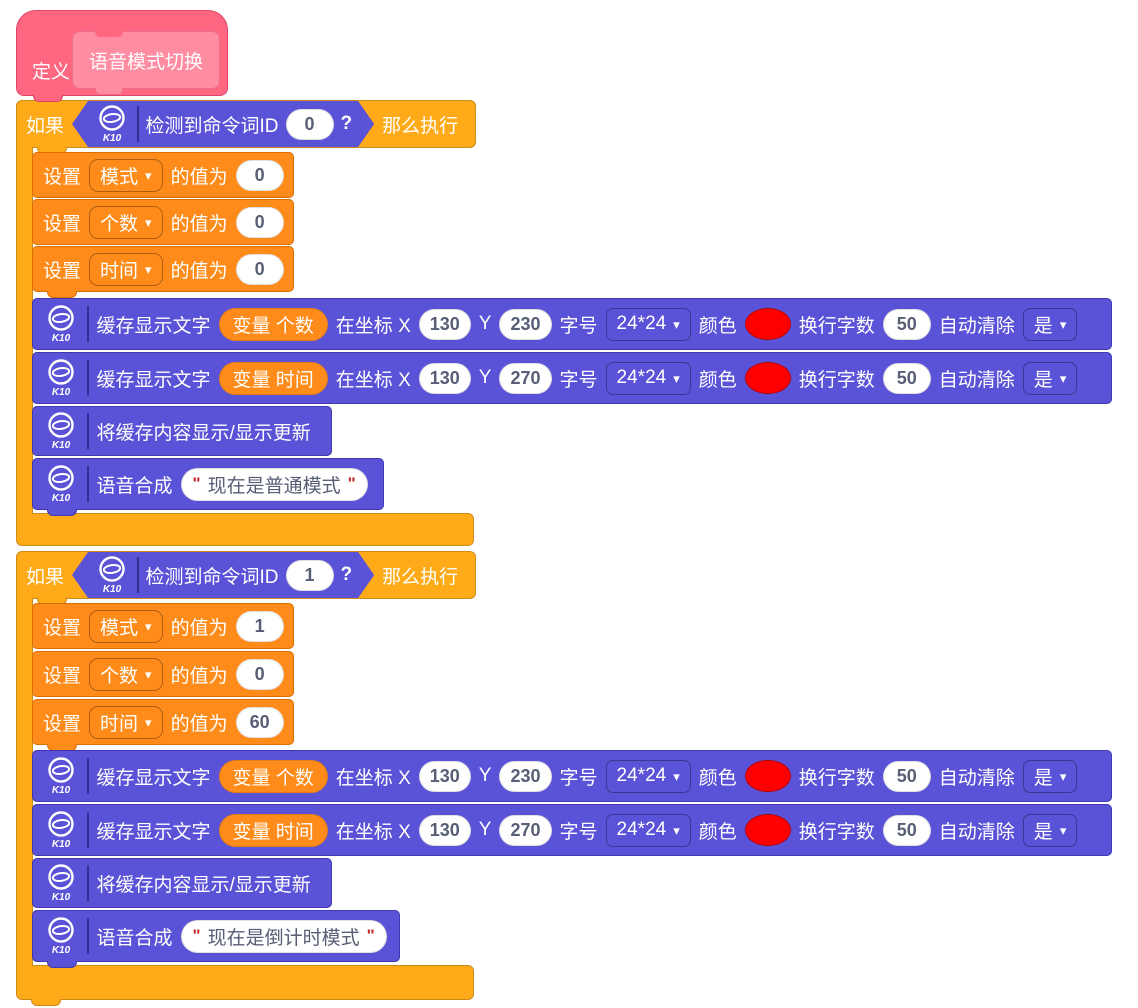 The image size is (1138, 1008). Describe the element at coordinates (223, 124) in the screenshot. I see `detect-command-condition-block: K10 检测到命令词ID 0 ?` at that location.